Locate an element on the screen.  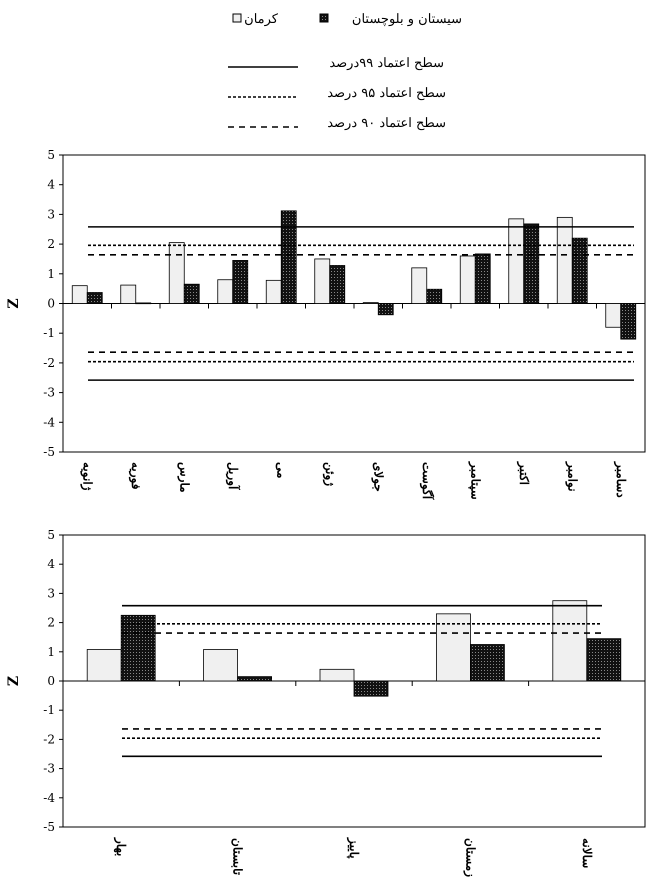
category-label: سپتامبر is located at coordinates (474, 480).